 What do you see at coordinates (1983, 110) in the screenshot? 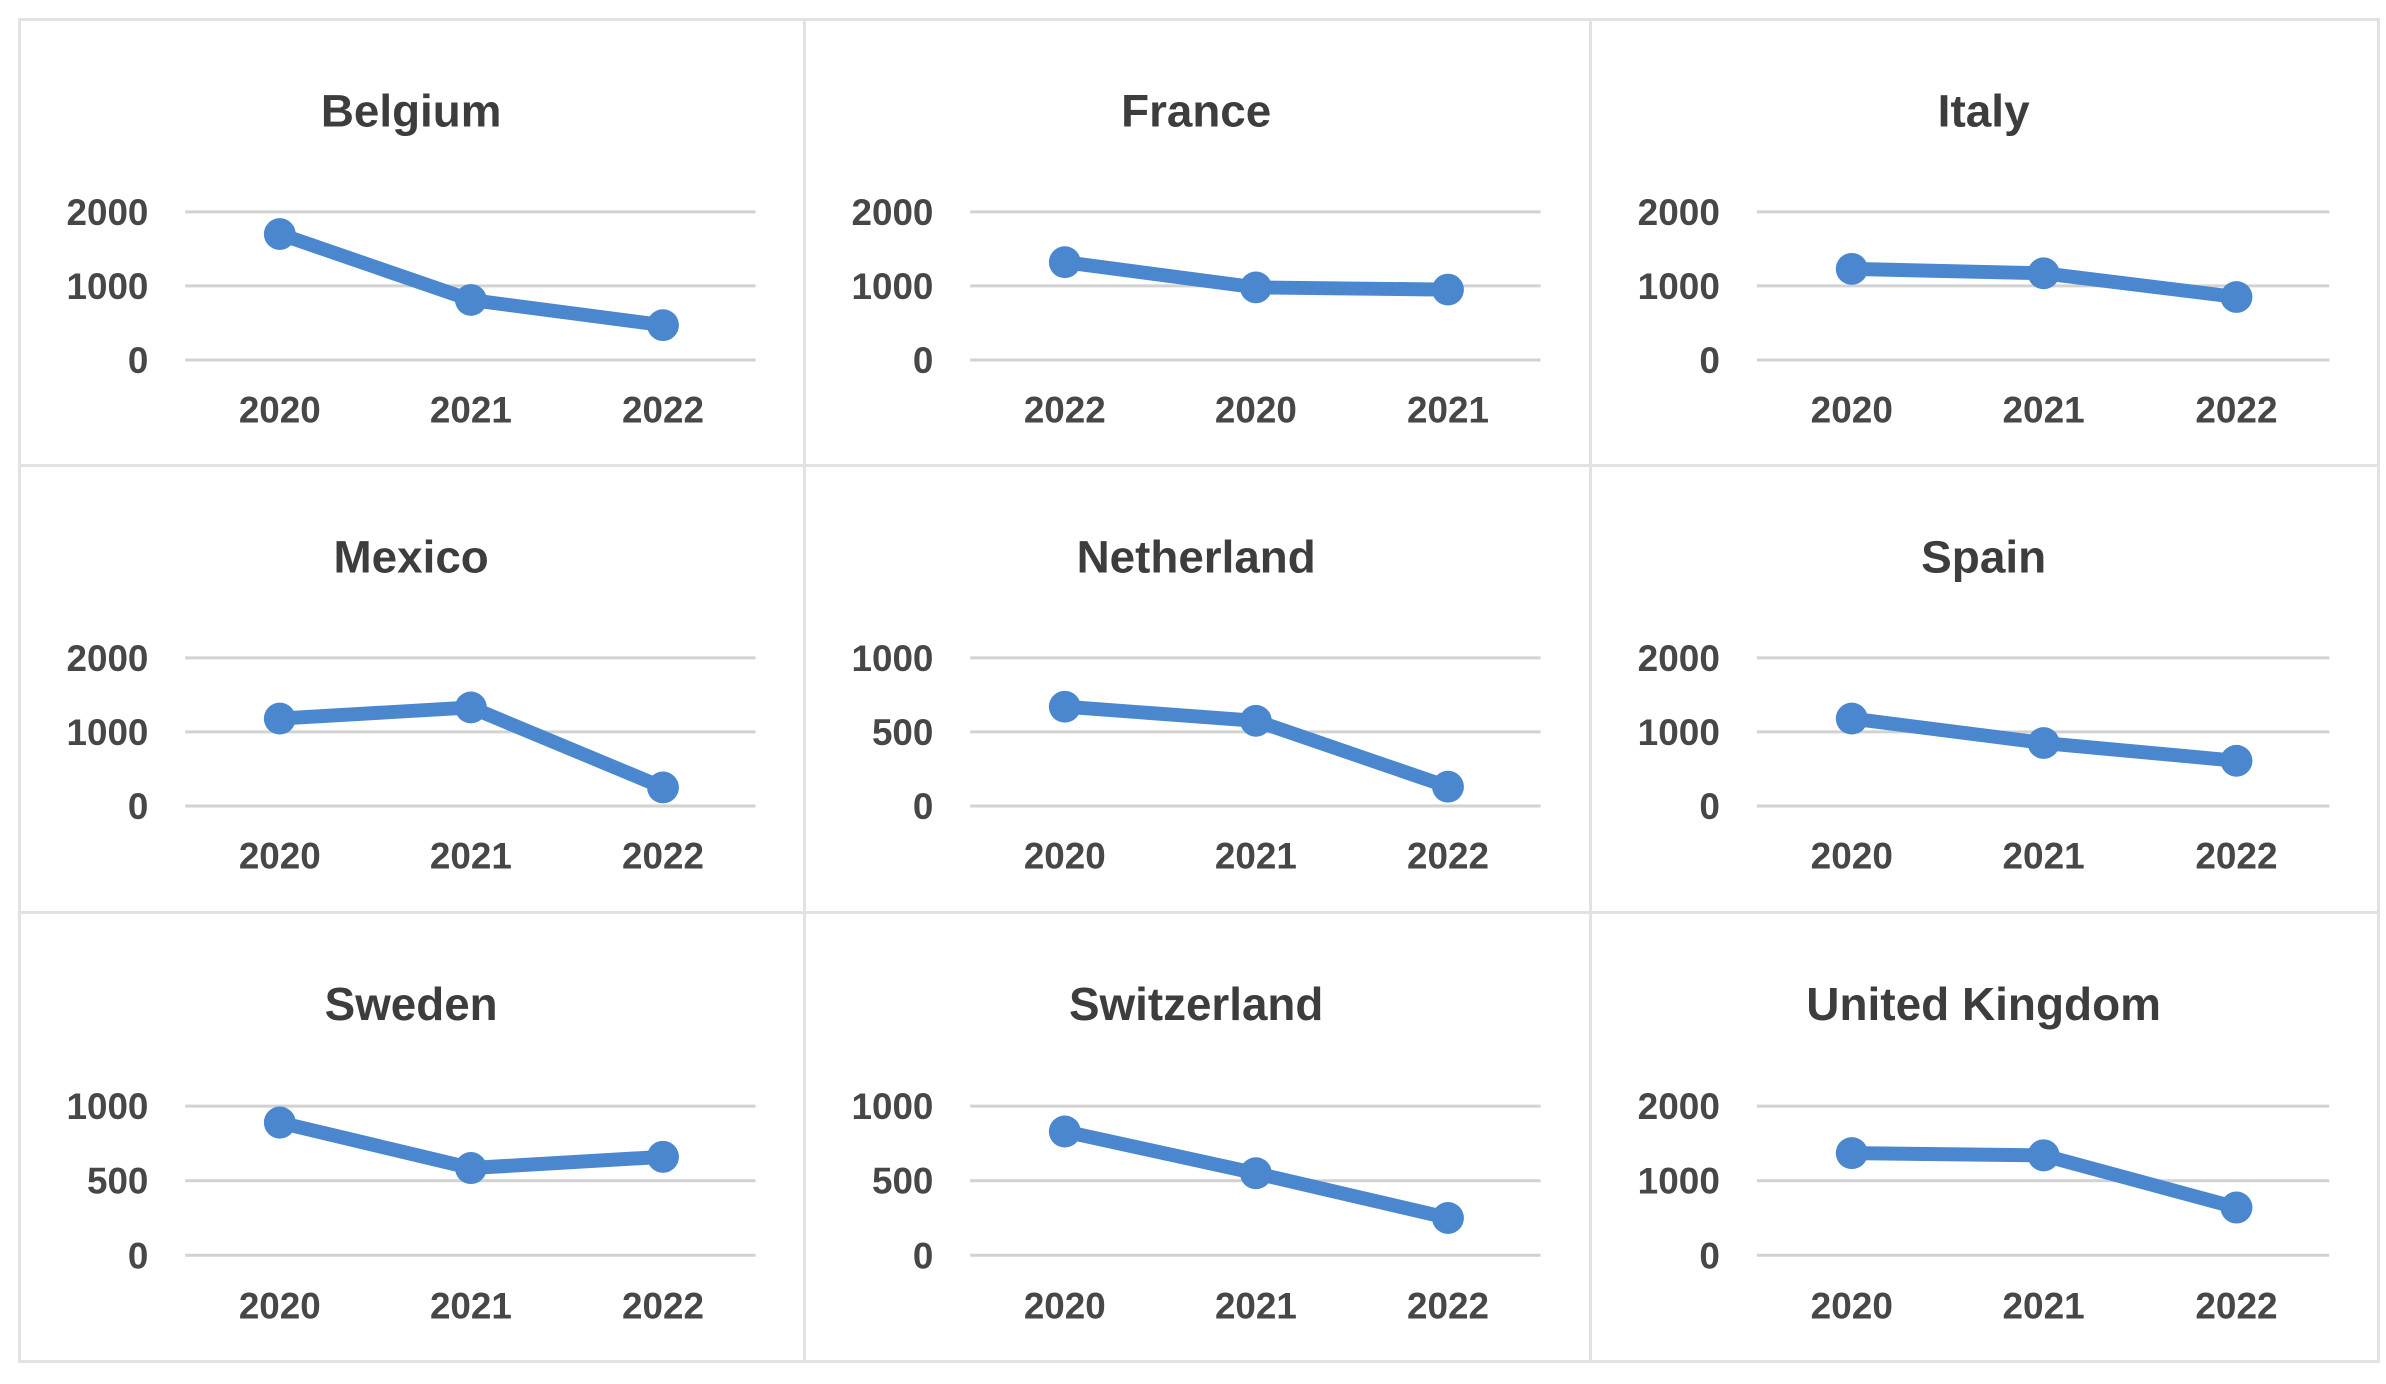
I see `chart-title: Italy` at bounding box center [1983, 110].